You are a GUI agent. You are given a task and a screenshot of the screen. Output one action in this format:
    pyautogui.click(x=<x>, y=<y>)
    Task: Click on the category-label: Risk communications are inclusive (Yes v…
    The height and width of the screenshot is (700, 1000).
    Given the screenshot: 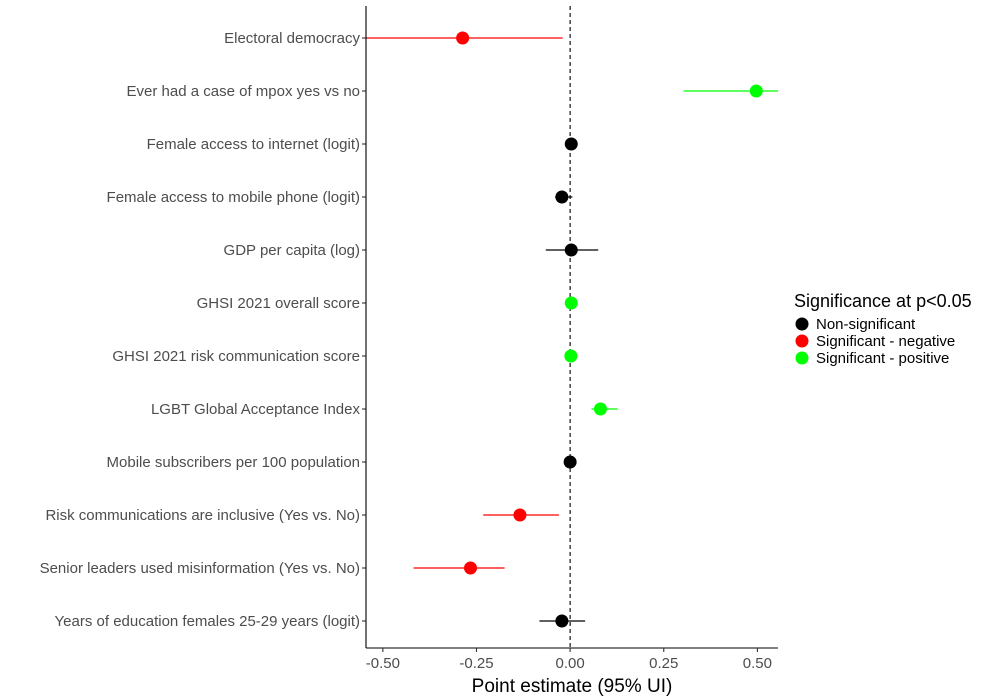 What is the action you would take?
    pyautogui.click(x=202, y=515)
    